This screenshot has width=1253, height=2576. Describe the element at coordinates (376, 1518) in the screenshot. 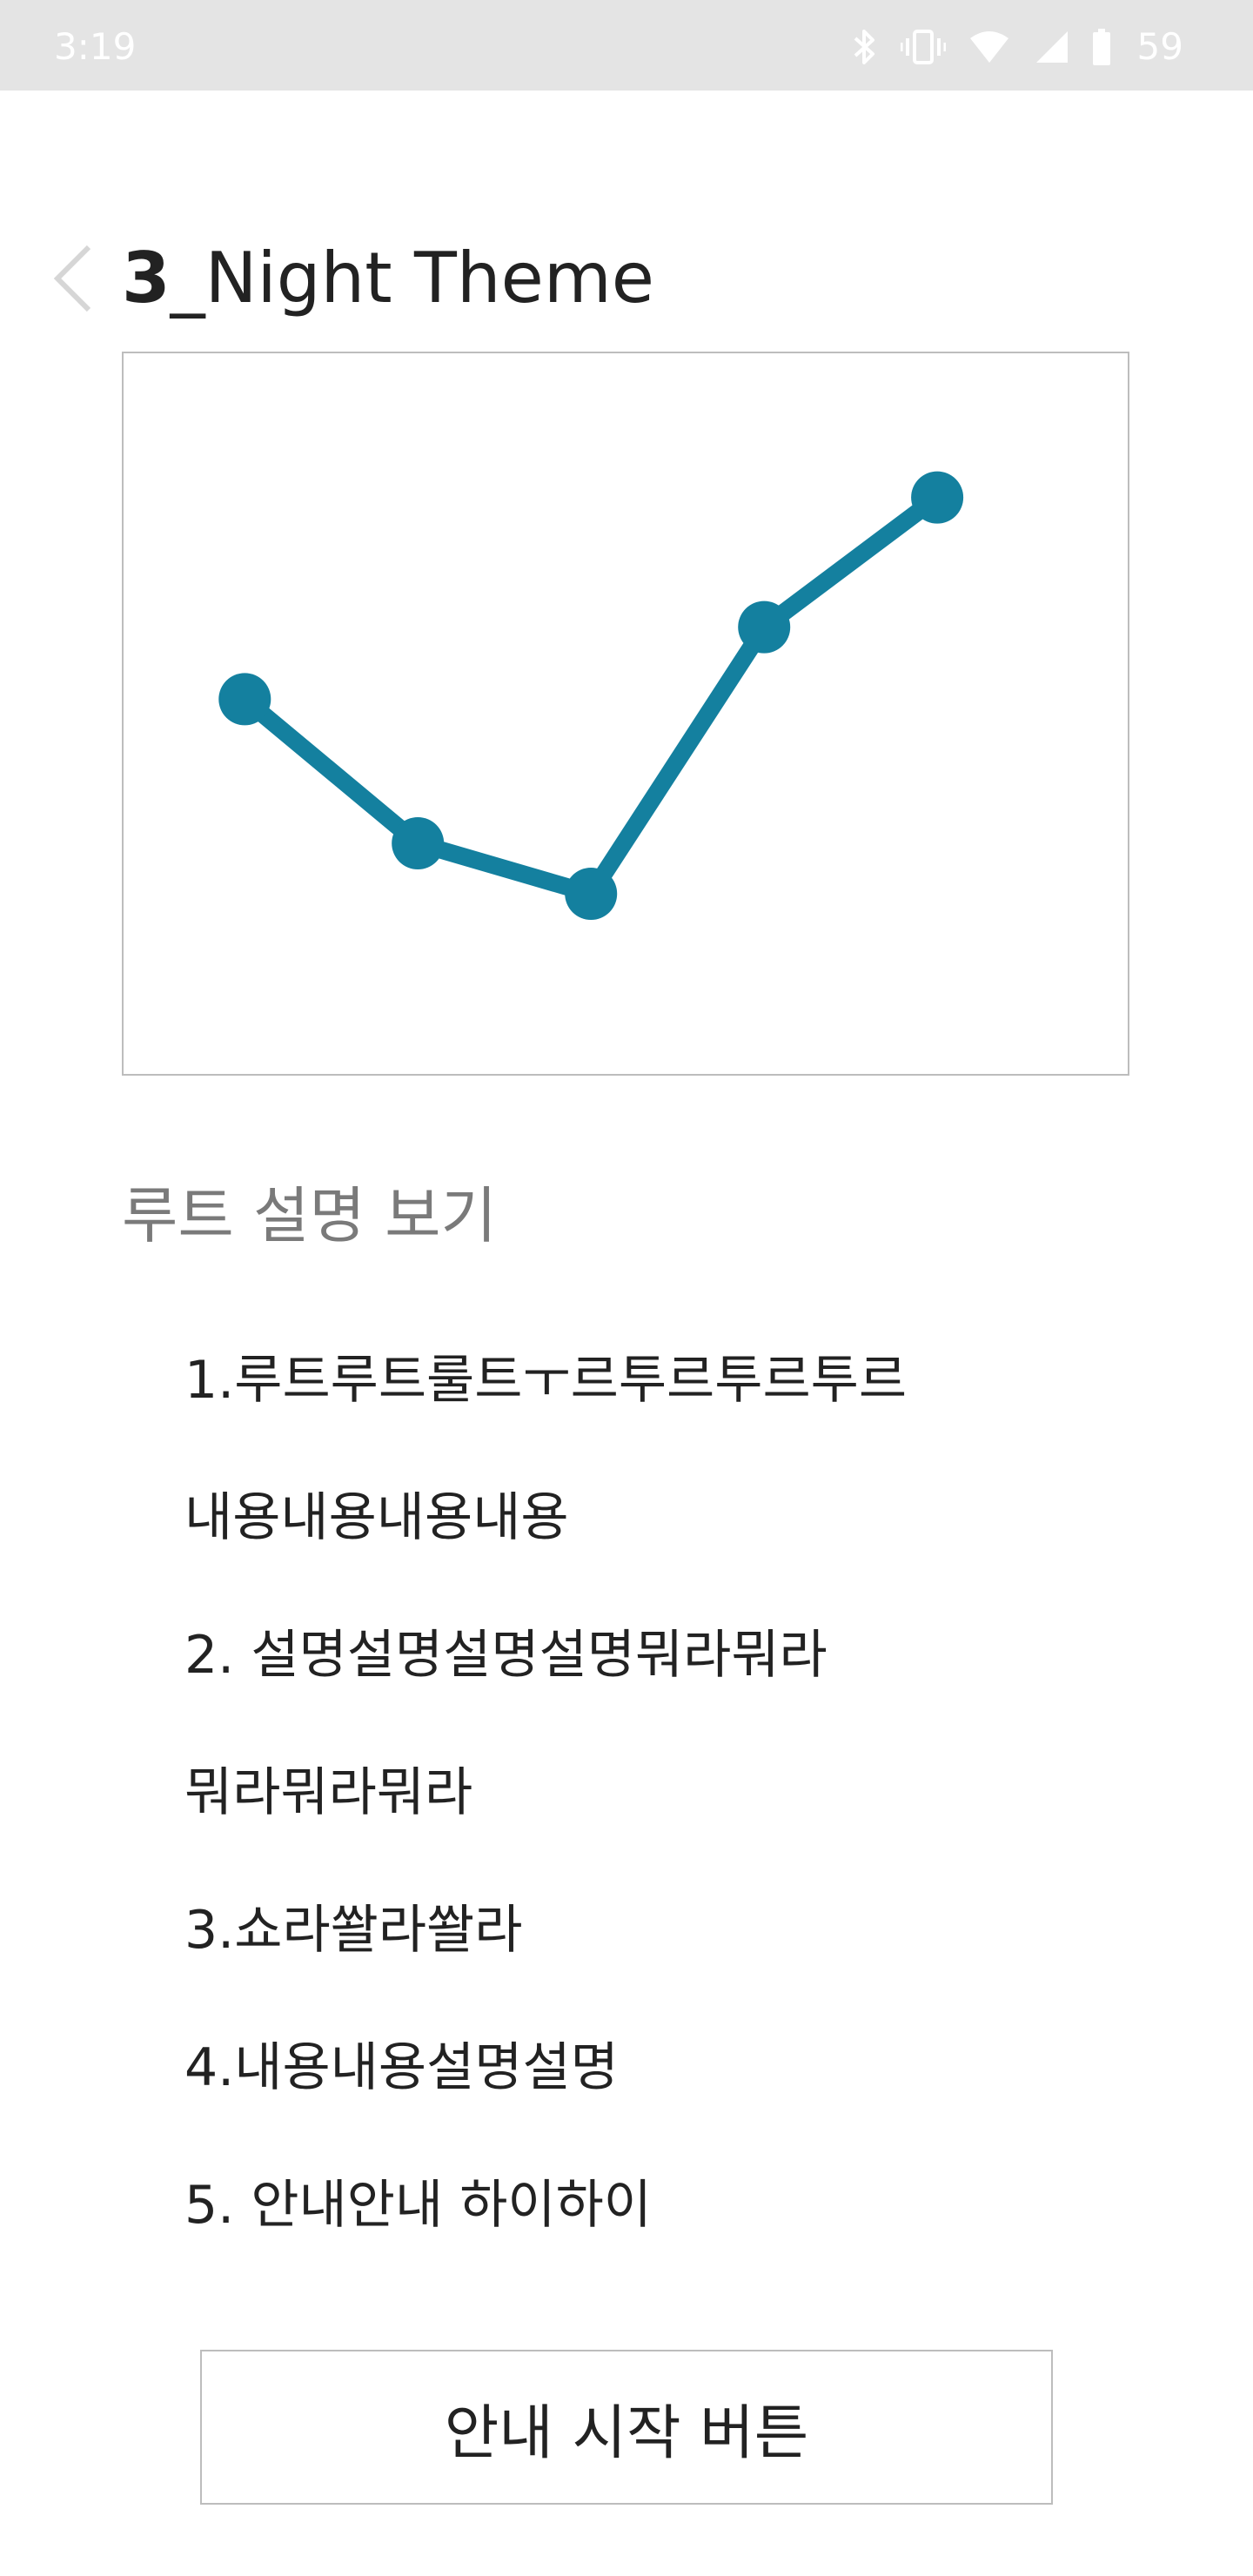

I see `list-item: 내용내용내용내용` at that location.